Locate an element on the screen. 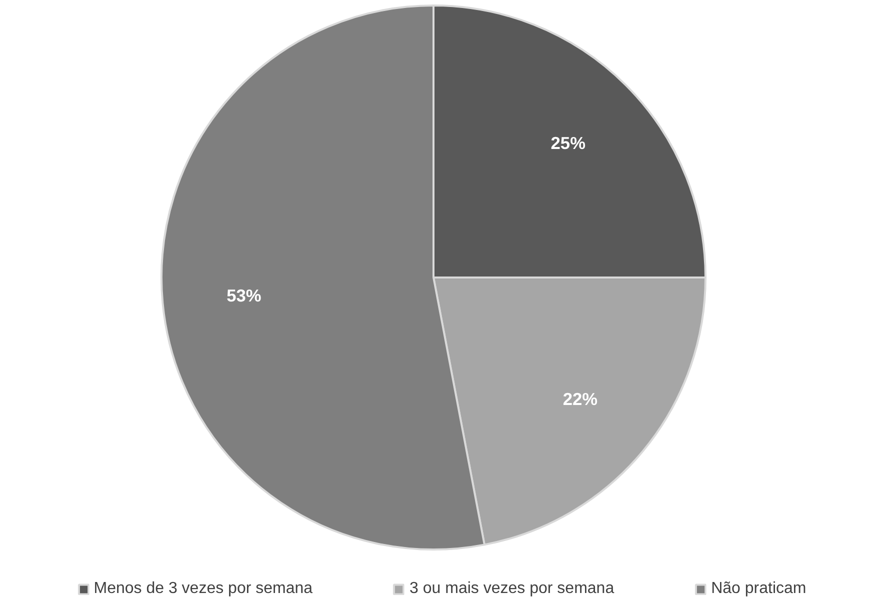 This screenshot has width=883, height=608. legend-label: 3 ou mais vezes por semana is located at coordinates (512, 589).